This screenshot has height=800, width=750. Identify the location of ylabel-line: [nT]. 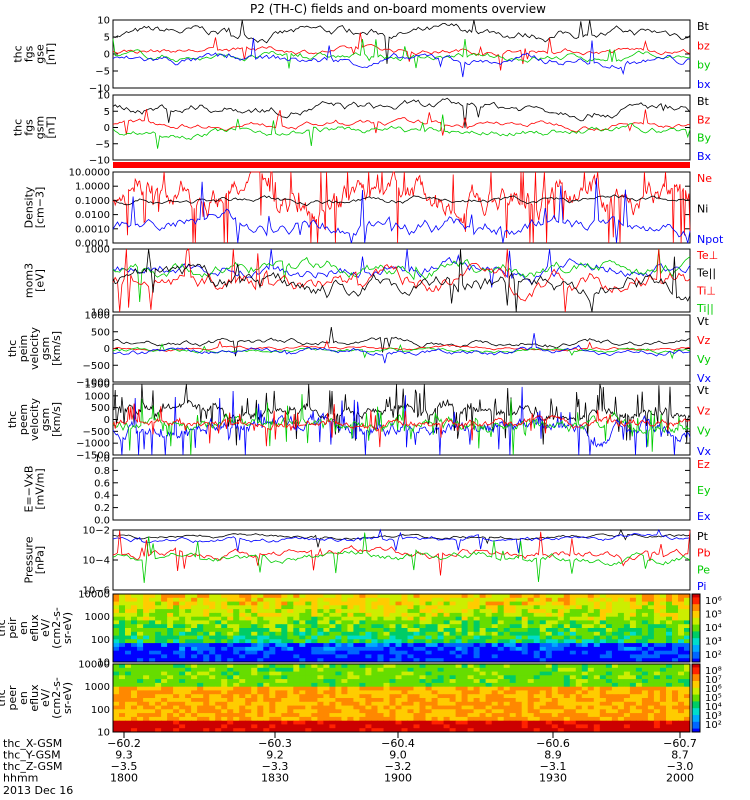
(51, 54).